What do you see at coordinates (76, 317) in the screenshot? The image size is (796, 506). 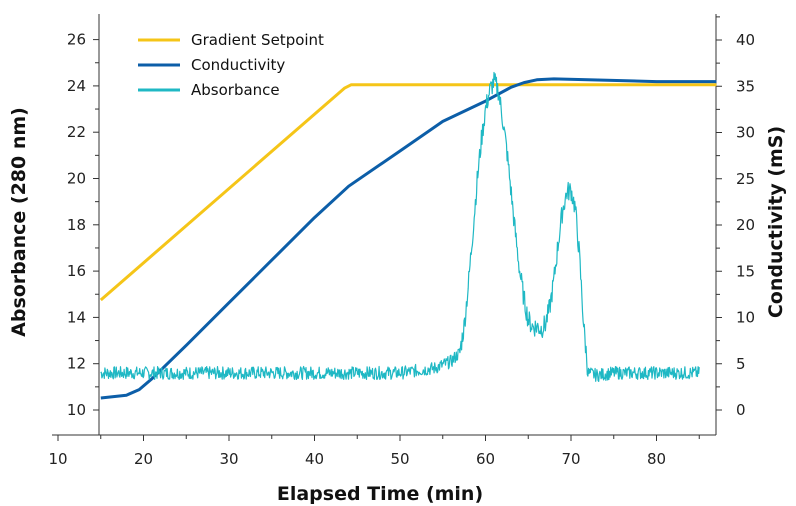 I see `y-left-tick-label: 14` at bounding box center [76, 317].